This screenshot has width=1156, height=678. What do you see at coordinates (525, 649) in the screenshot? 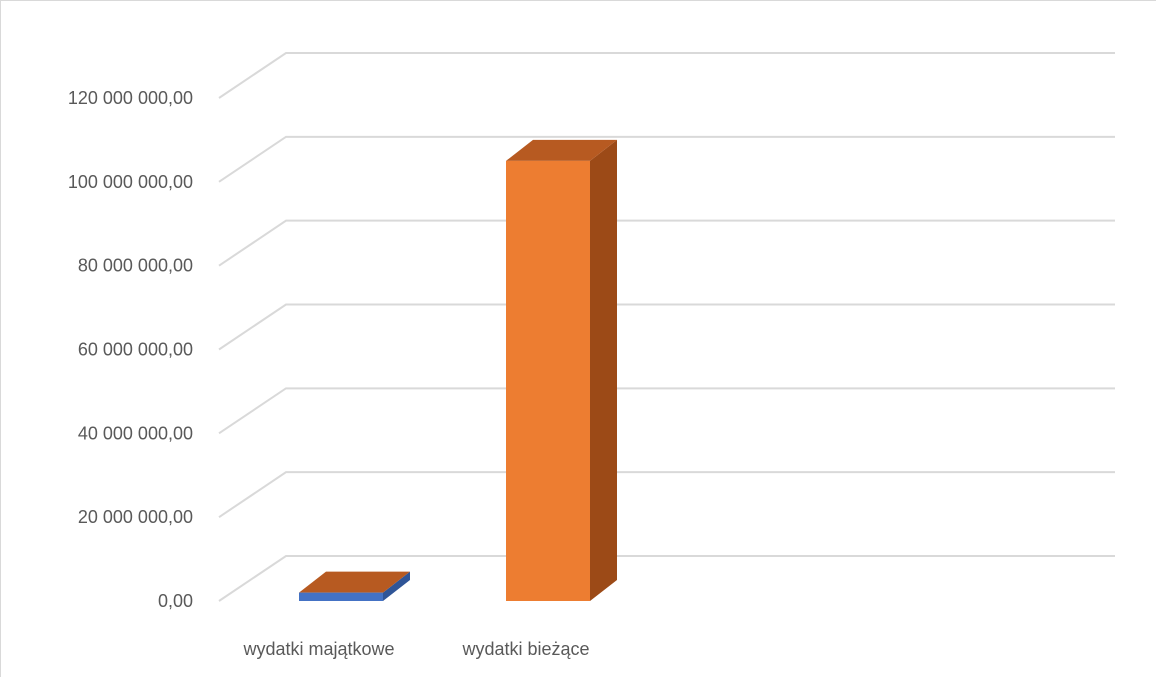
I see `x-category-label: wydatki bieżące` at bounding box center [525, 649].